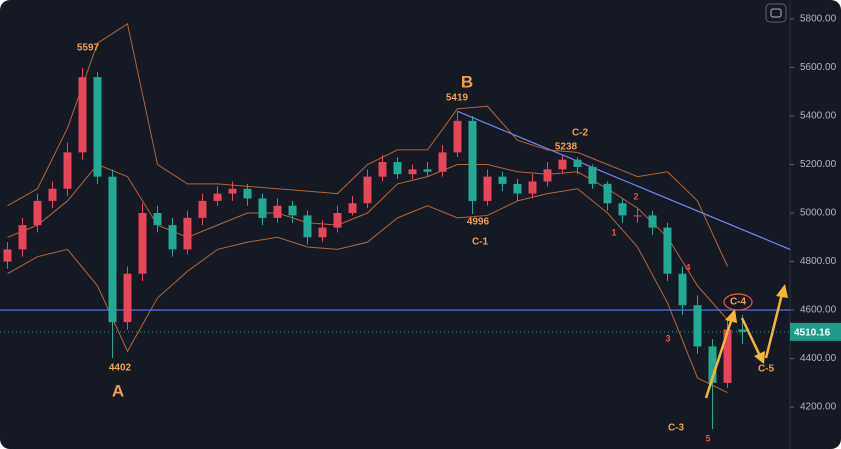 The image size is (841, 449). What do you see at coordinates (818, 67) in the screenshot?
I see `y-tick-label: 5600.00` at bounding box center [818, 67].